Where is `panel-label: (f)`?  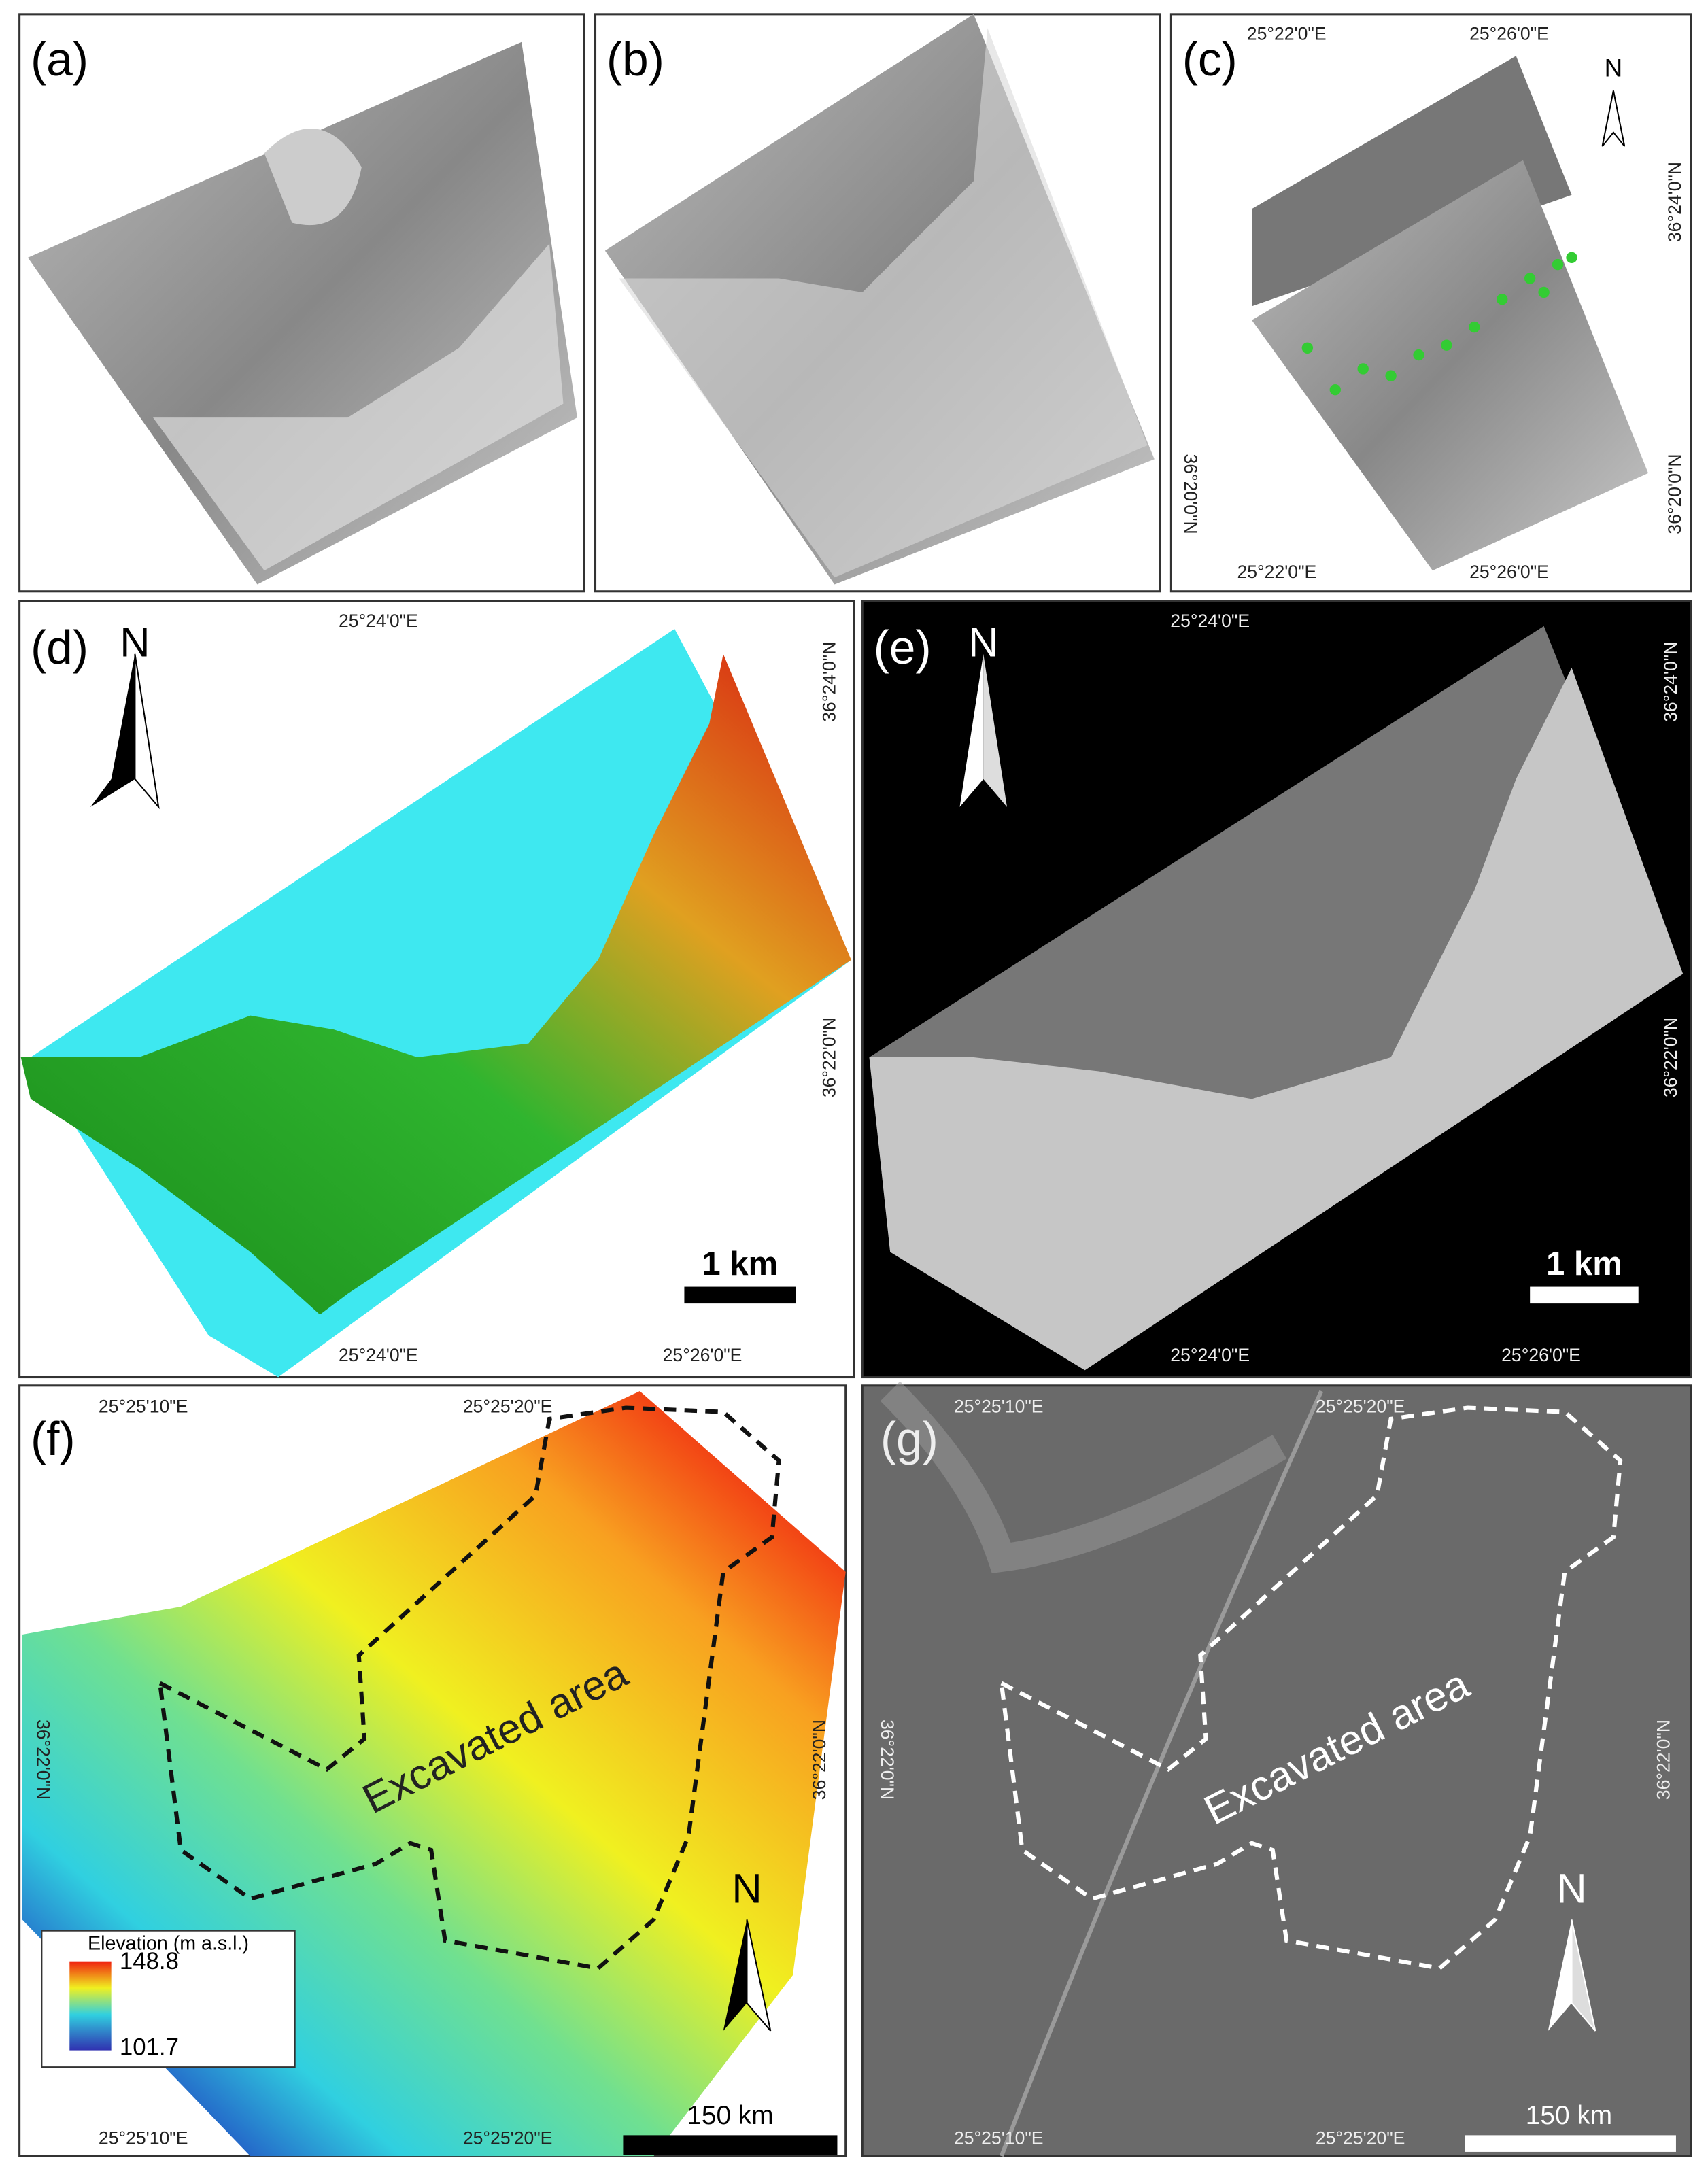
panel-label: (f) is located at coordinates (53, 1438).